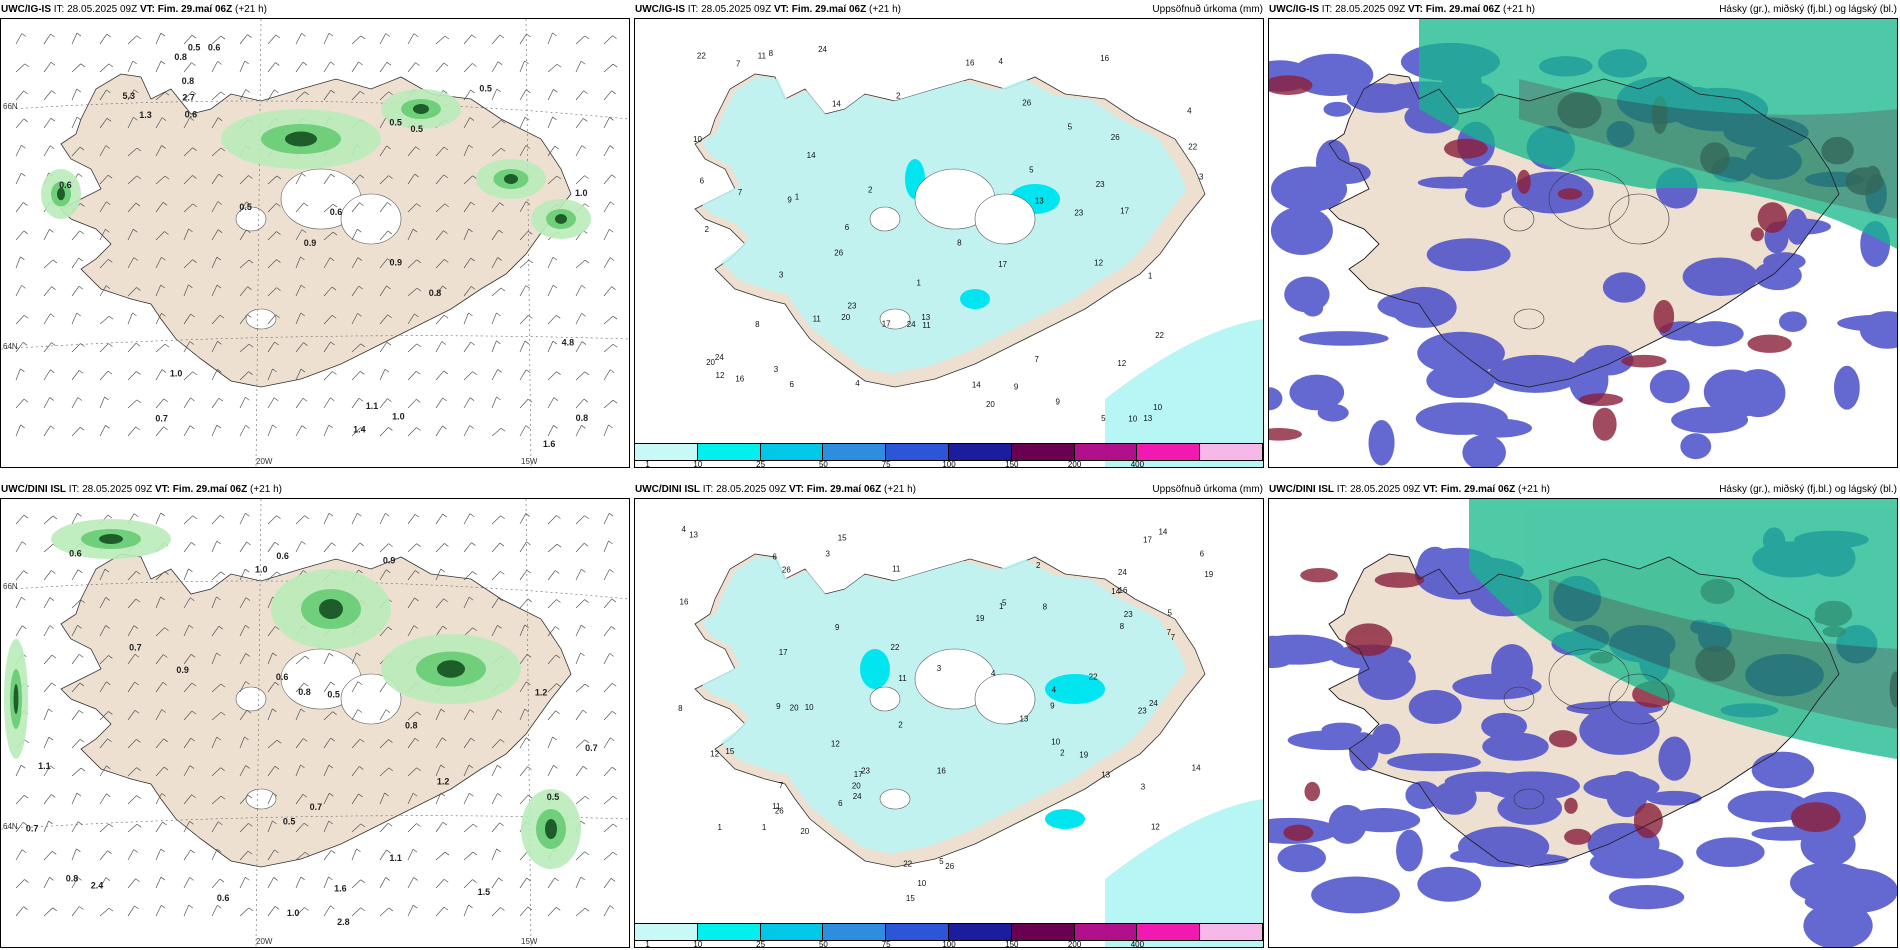 Image resolution: width=1900 pixels, height=950 pixels. What do you see at coordinates (435, 293) in the screenshot?
I see `precip-value: 0.8` at bounding box center [435, 293].